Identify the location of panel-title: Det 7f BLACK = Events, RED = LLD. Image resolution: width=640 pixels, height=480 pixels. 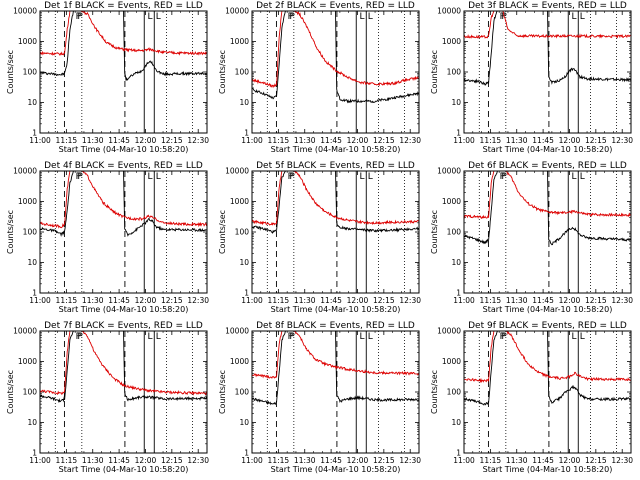
(123, 326).